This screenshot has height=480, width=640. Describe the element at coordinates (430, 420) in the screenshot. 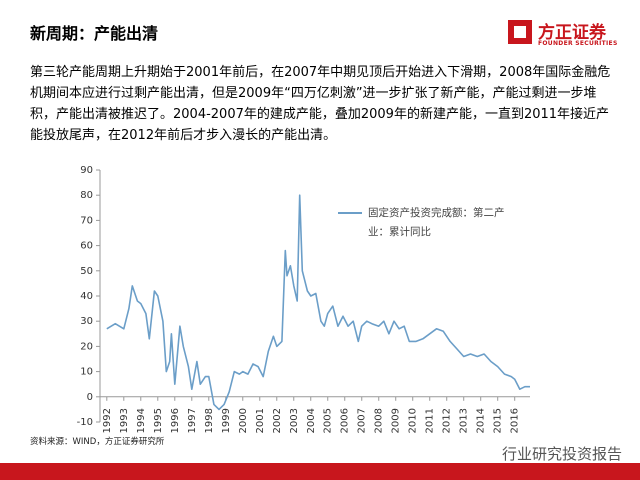

I see `x-tick-label: 2011` at that location.